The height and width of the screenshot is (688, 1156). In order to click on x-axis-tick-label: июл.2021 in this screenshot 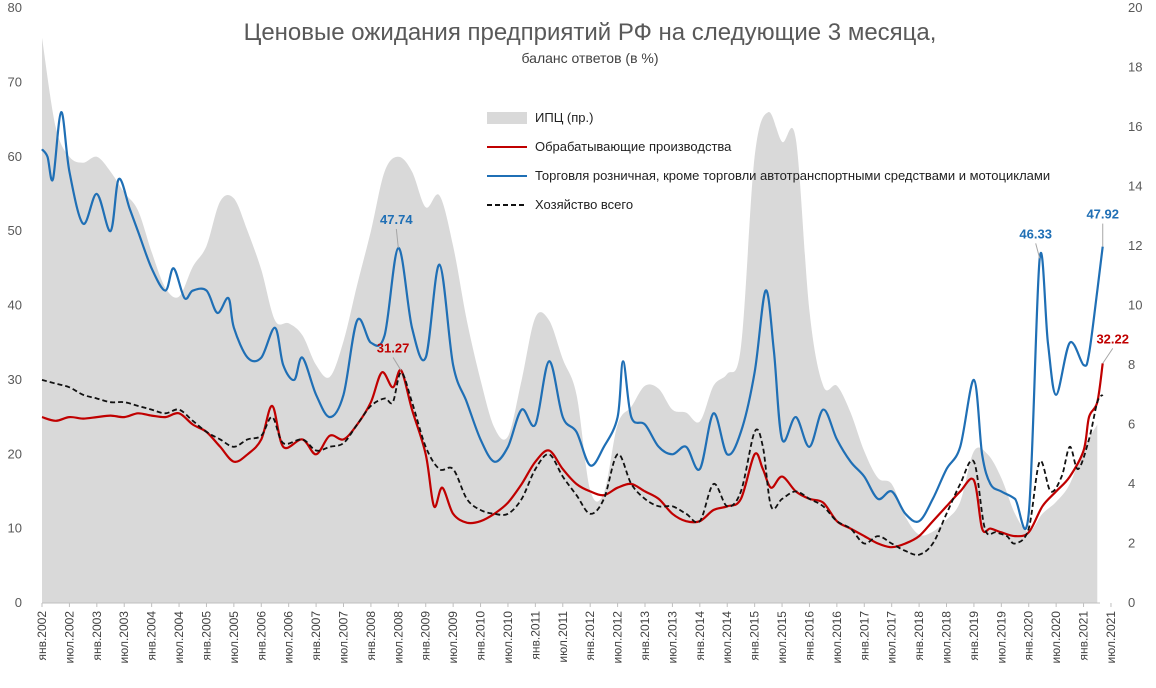, I will do `click(1111, 637)`.